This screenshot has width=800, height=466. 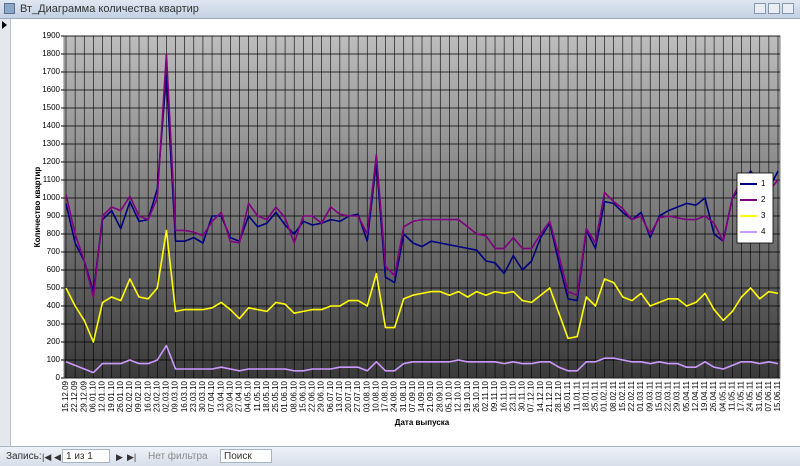 I want to click on x-tick-label: 05.10.10, so click(x=448, y=396).